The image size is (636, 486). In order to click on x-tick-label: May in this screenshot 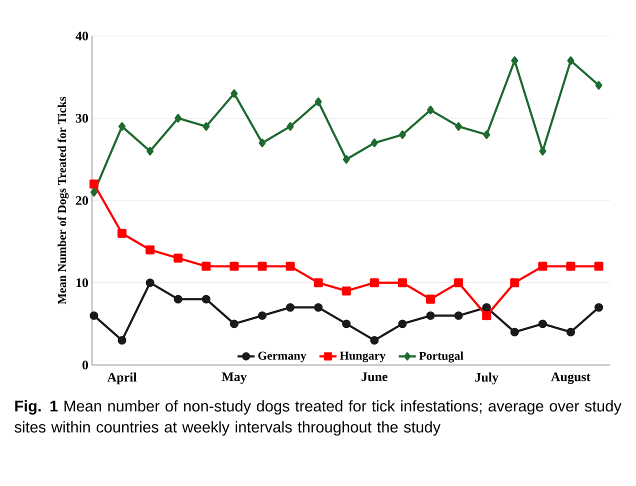, I will do `click(234, 378)`.